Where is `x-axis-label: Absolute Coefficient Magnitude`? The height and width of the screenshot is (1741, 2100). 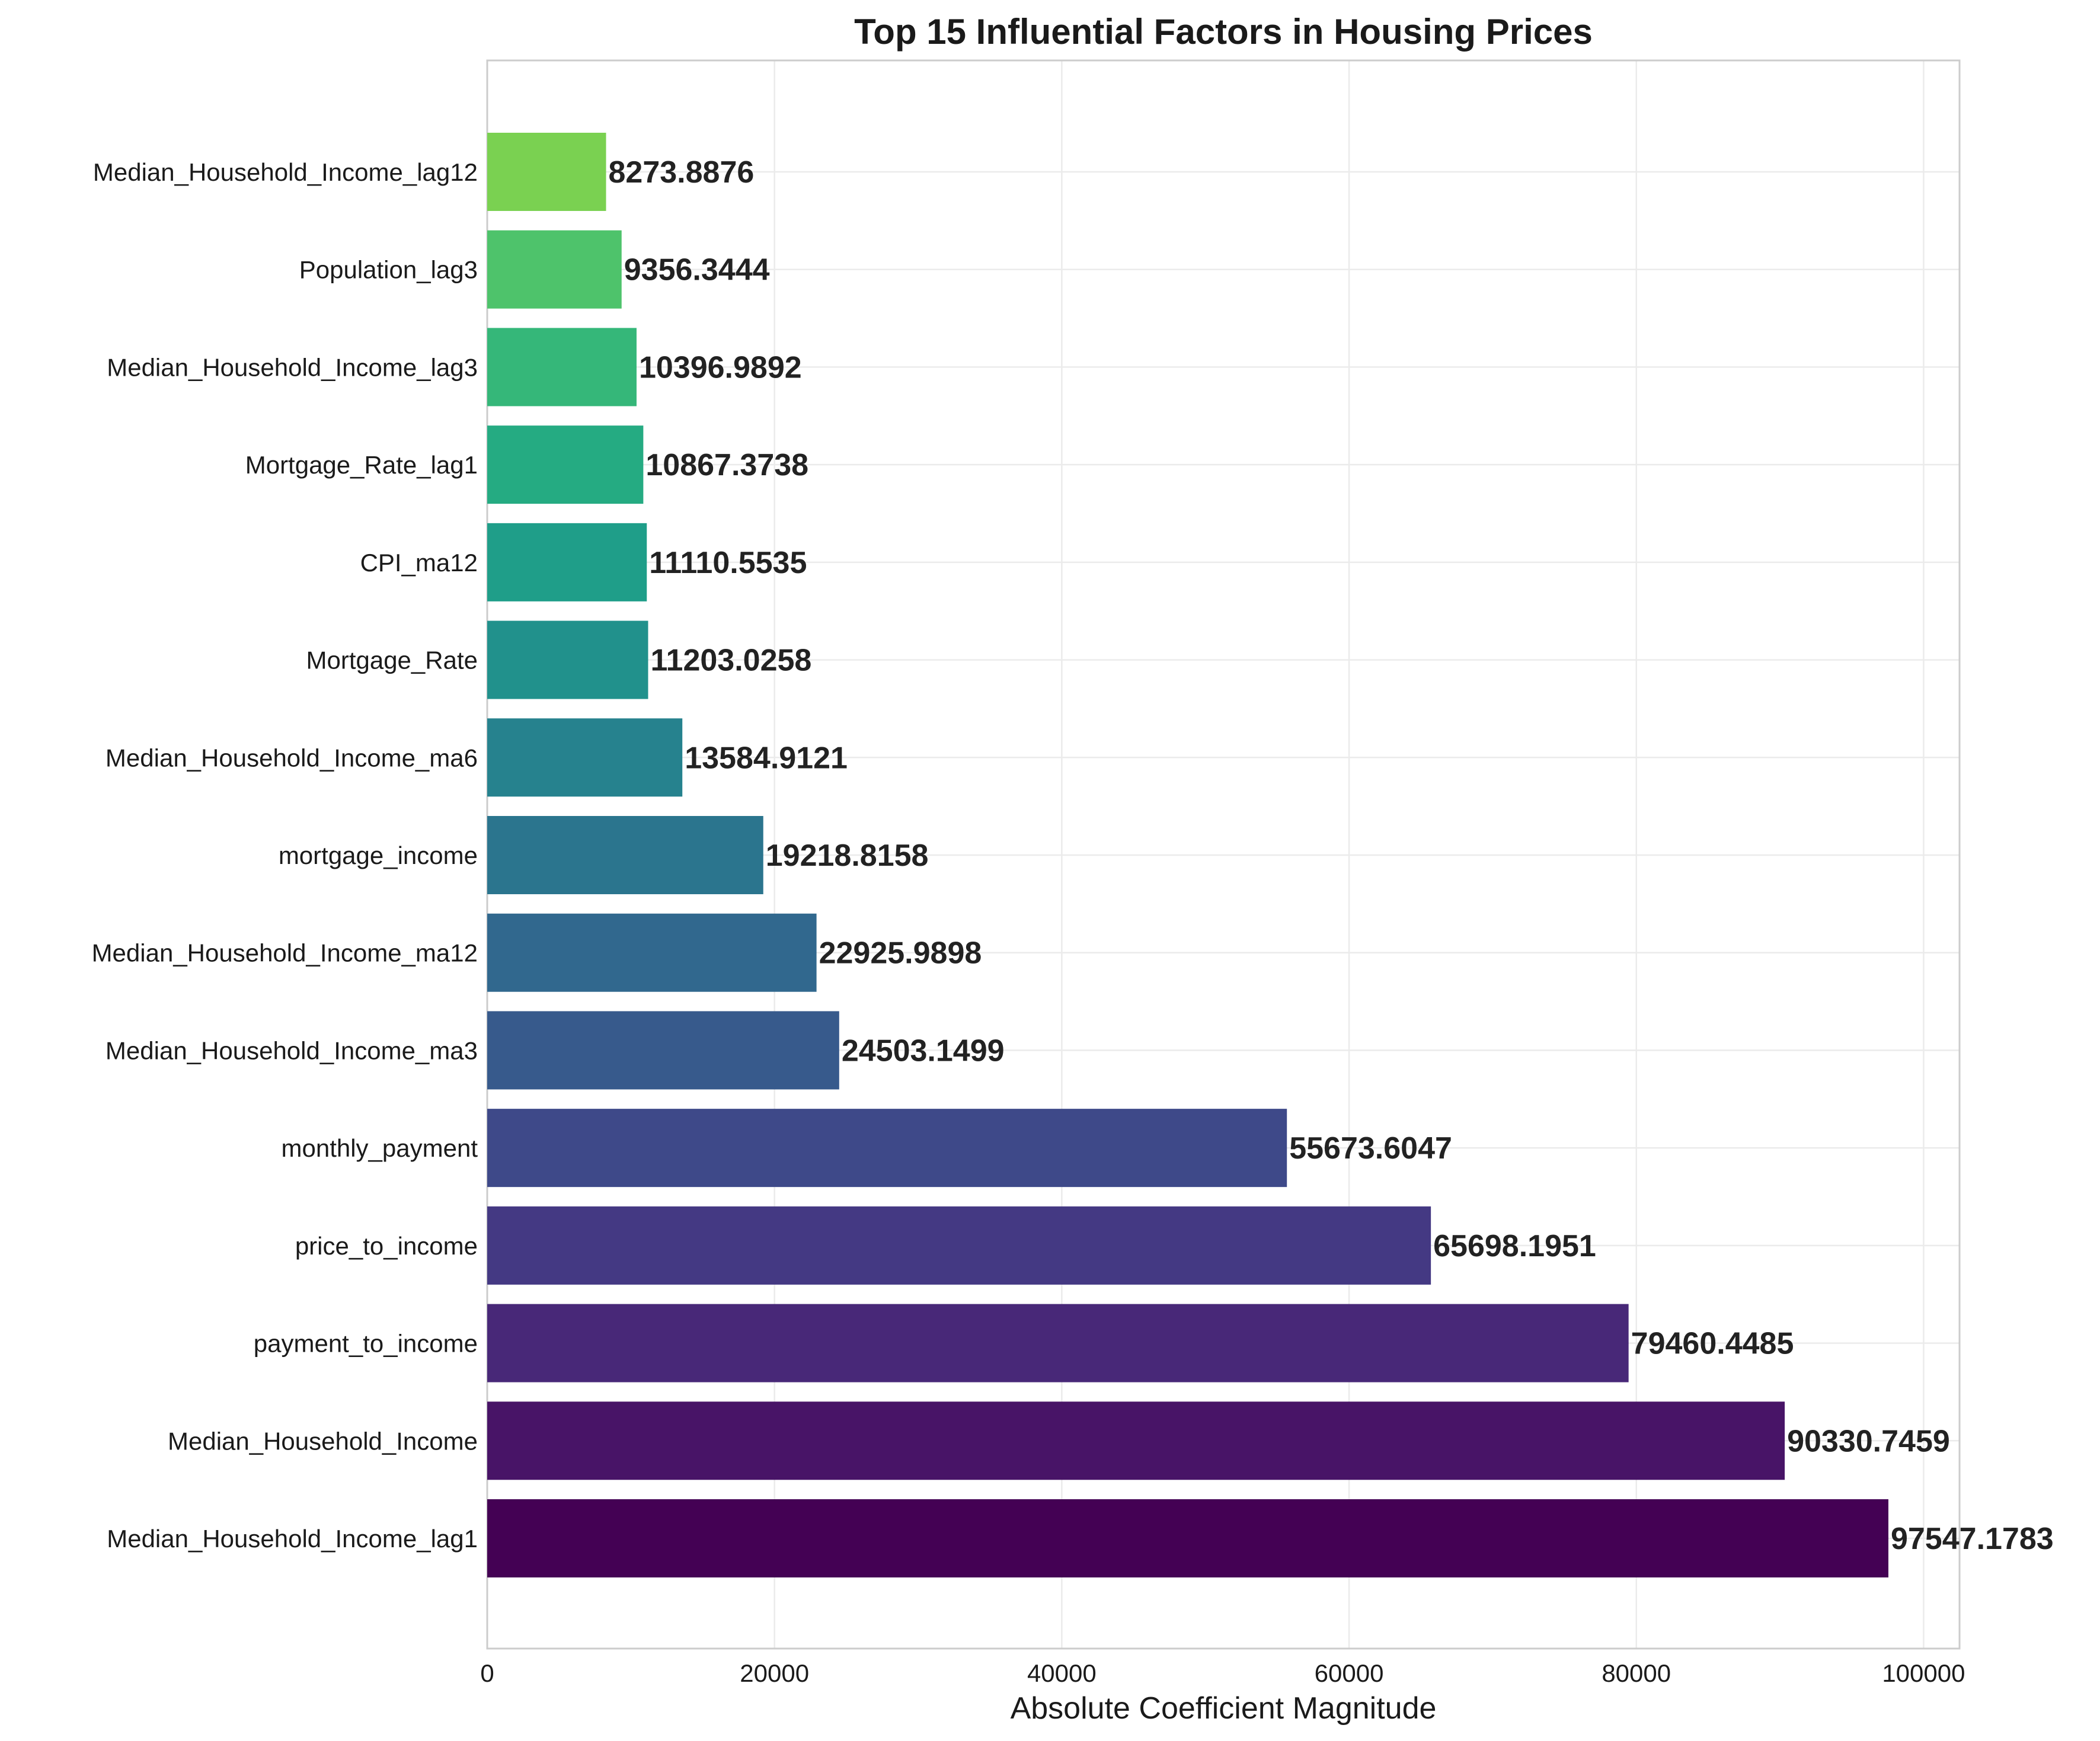
x-axis-label: Absolute Coefficient Magnitude is located at coordinates (1224, 1708).